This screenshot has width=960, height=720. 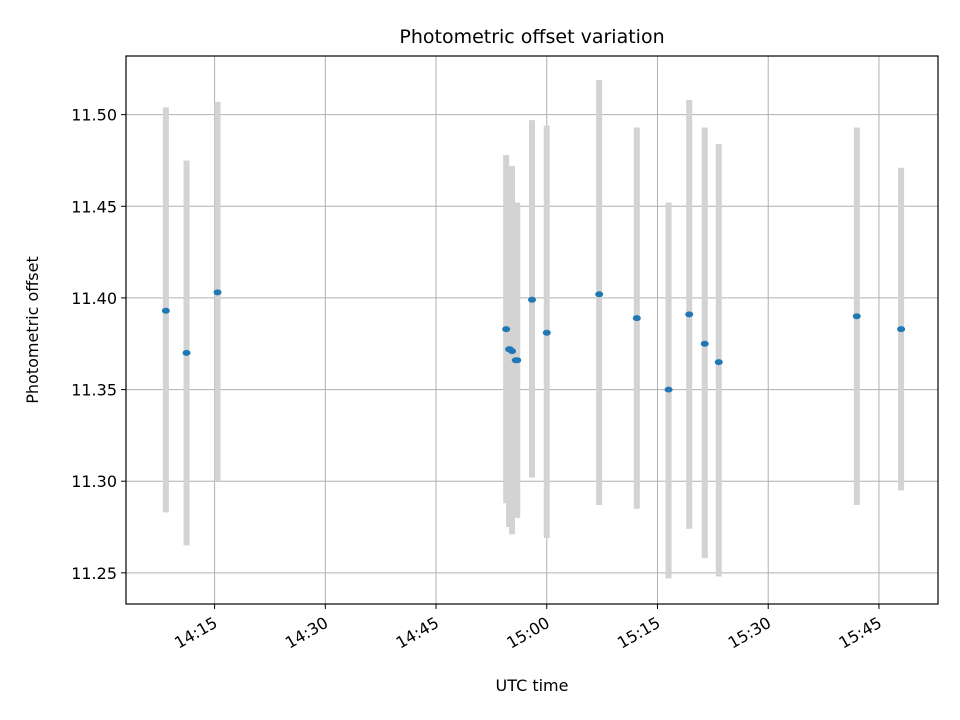 What do you see at coordinates (527, 633) in the screenshot?
I see `x-tick-label: 15:00` at bounding box center [527, 633].